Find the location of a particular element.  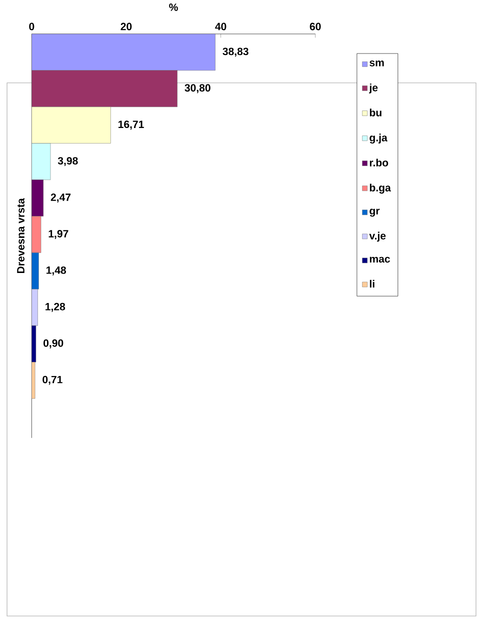

x-tick-label: 0 is located at coordinates (31, 26).